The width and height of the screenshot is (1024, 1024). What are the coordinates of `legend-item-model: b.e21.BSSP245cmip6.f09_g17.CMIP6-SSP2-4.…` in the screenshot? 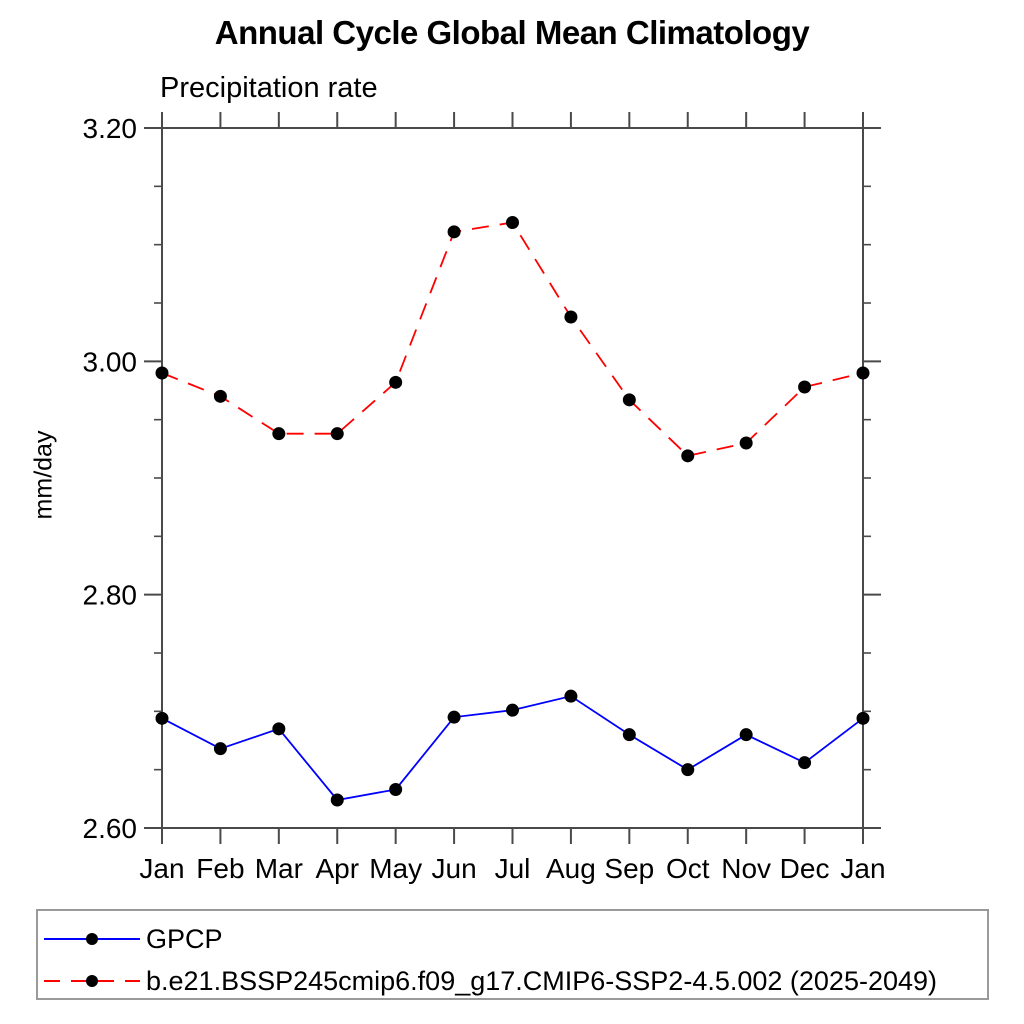 It's located at (489, 981).